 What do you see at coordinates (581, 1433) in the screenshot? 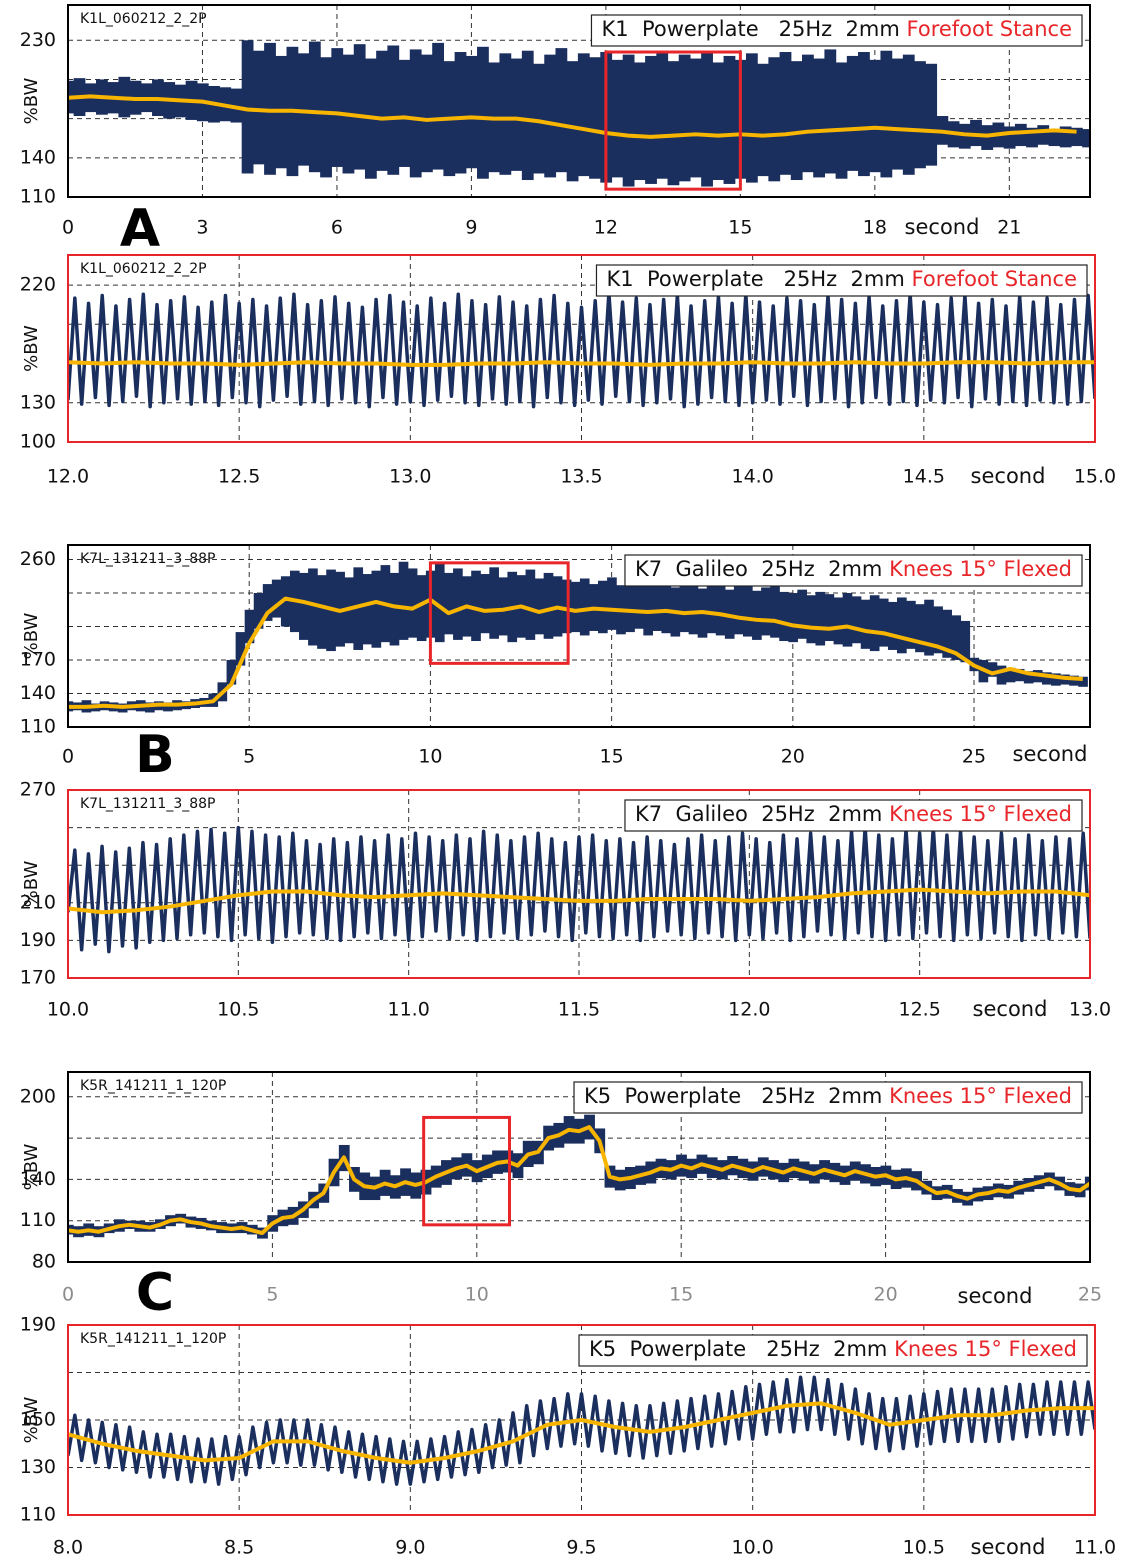
I see `signal-line` at bounding box center [581, 1433].